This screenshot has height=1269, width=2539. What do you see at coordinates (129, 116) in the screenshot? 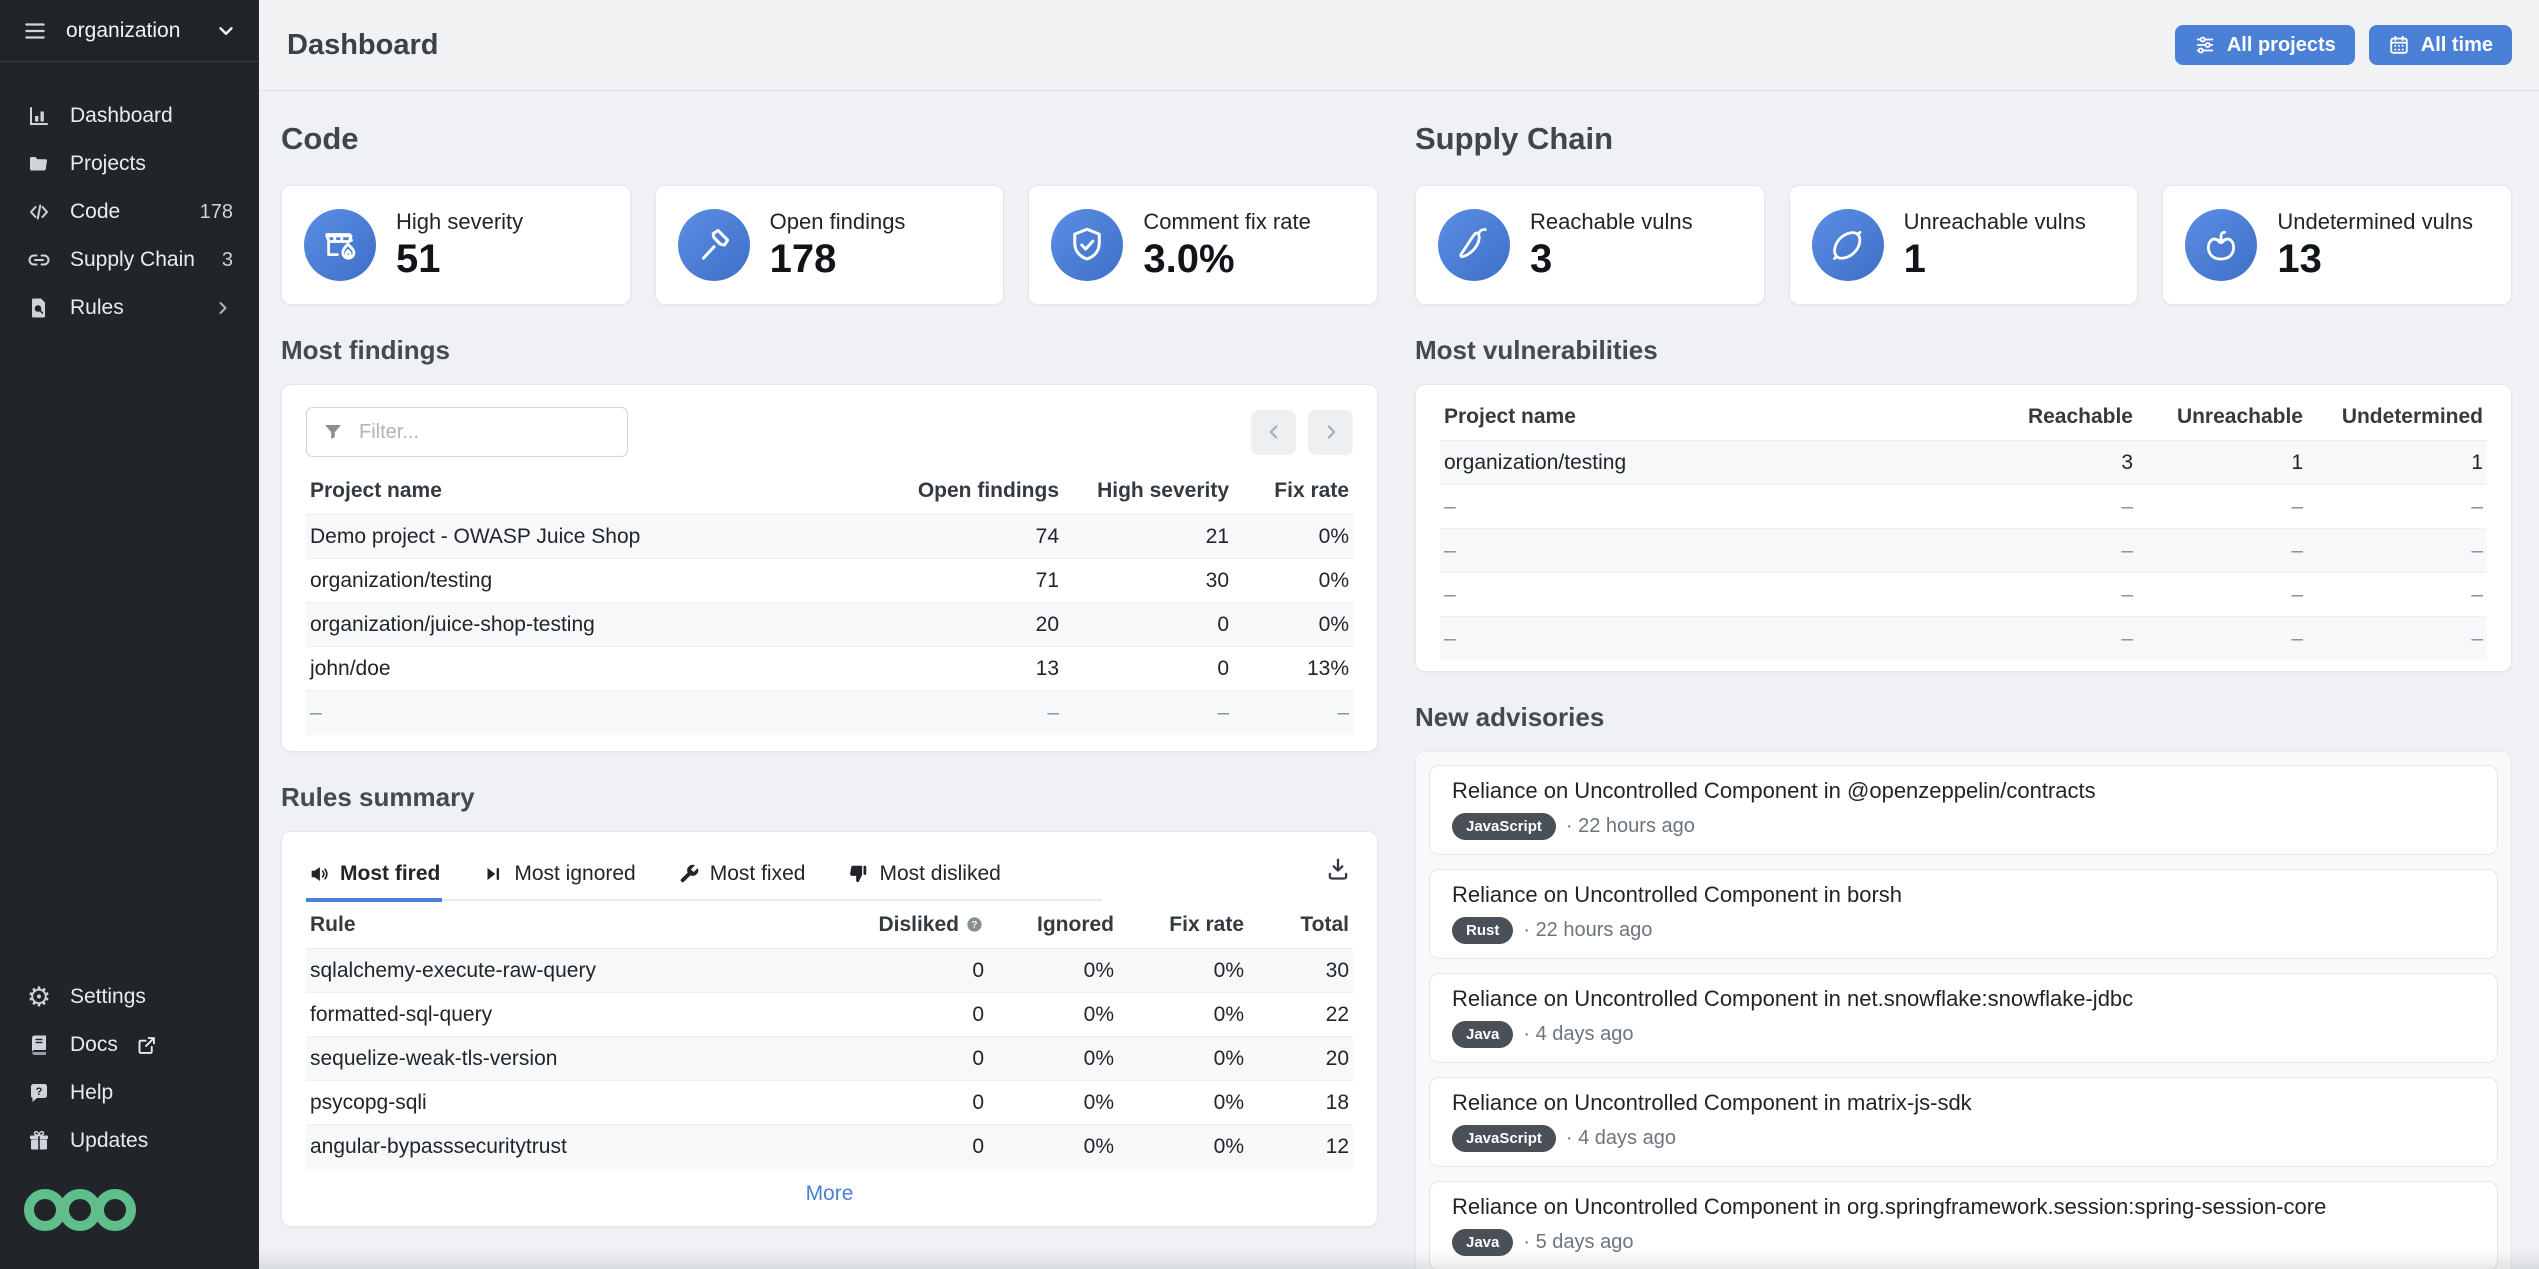
I see `sidebar-item-dashboard: Dashboard` at bounding box center [129, 116].